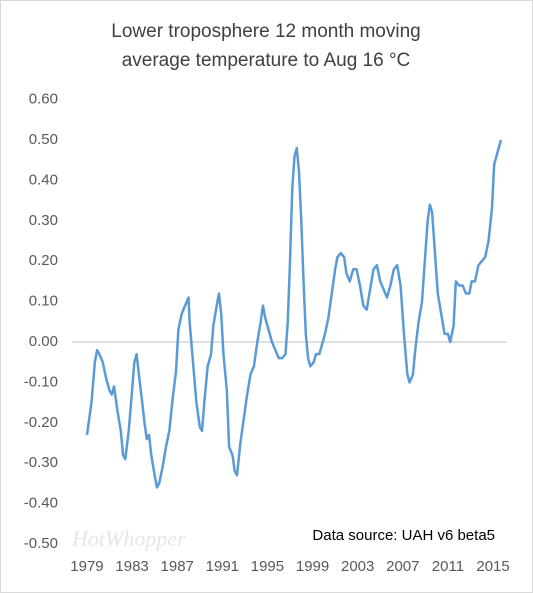 The image size is (533, 593). I want to click on x-tick-label: 1987, so click(177, 566).